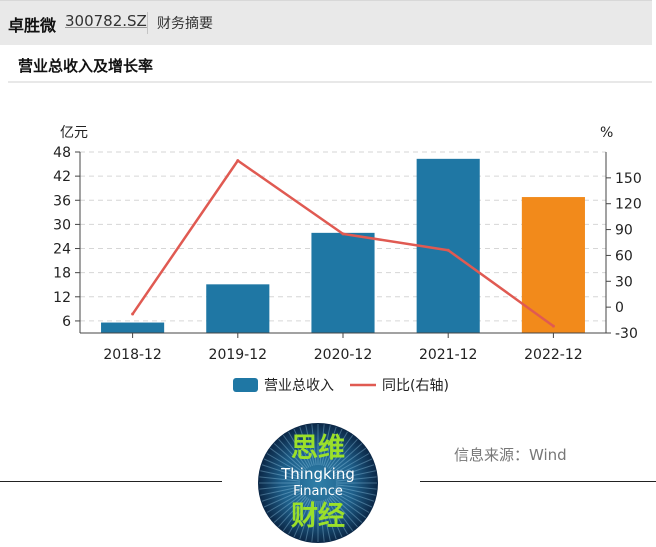 The height and width of the screenshot is (547, 656). Describe the element at coordinates (106, 21) in the screenshot. I see `stock-code-link: 300782.SZ` at that location.